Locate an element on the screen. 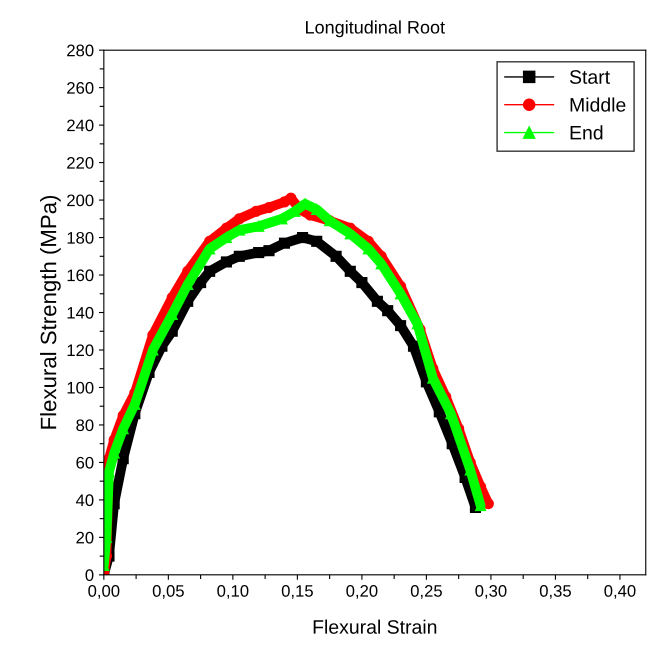 Image resolution: width=649 pixels, height=660 pixels. y-tick-label: 260 is located at coordinates (80, 88).